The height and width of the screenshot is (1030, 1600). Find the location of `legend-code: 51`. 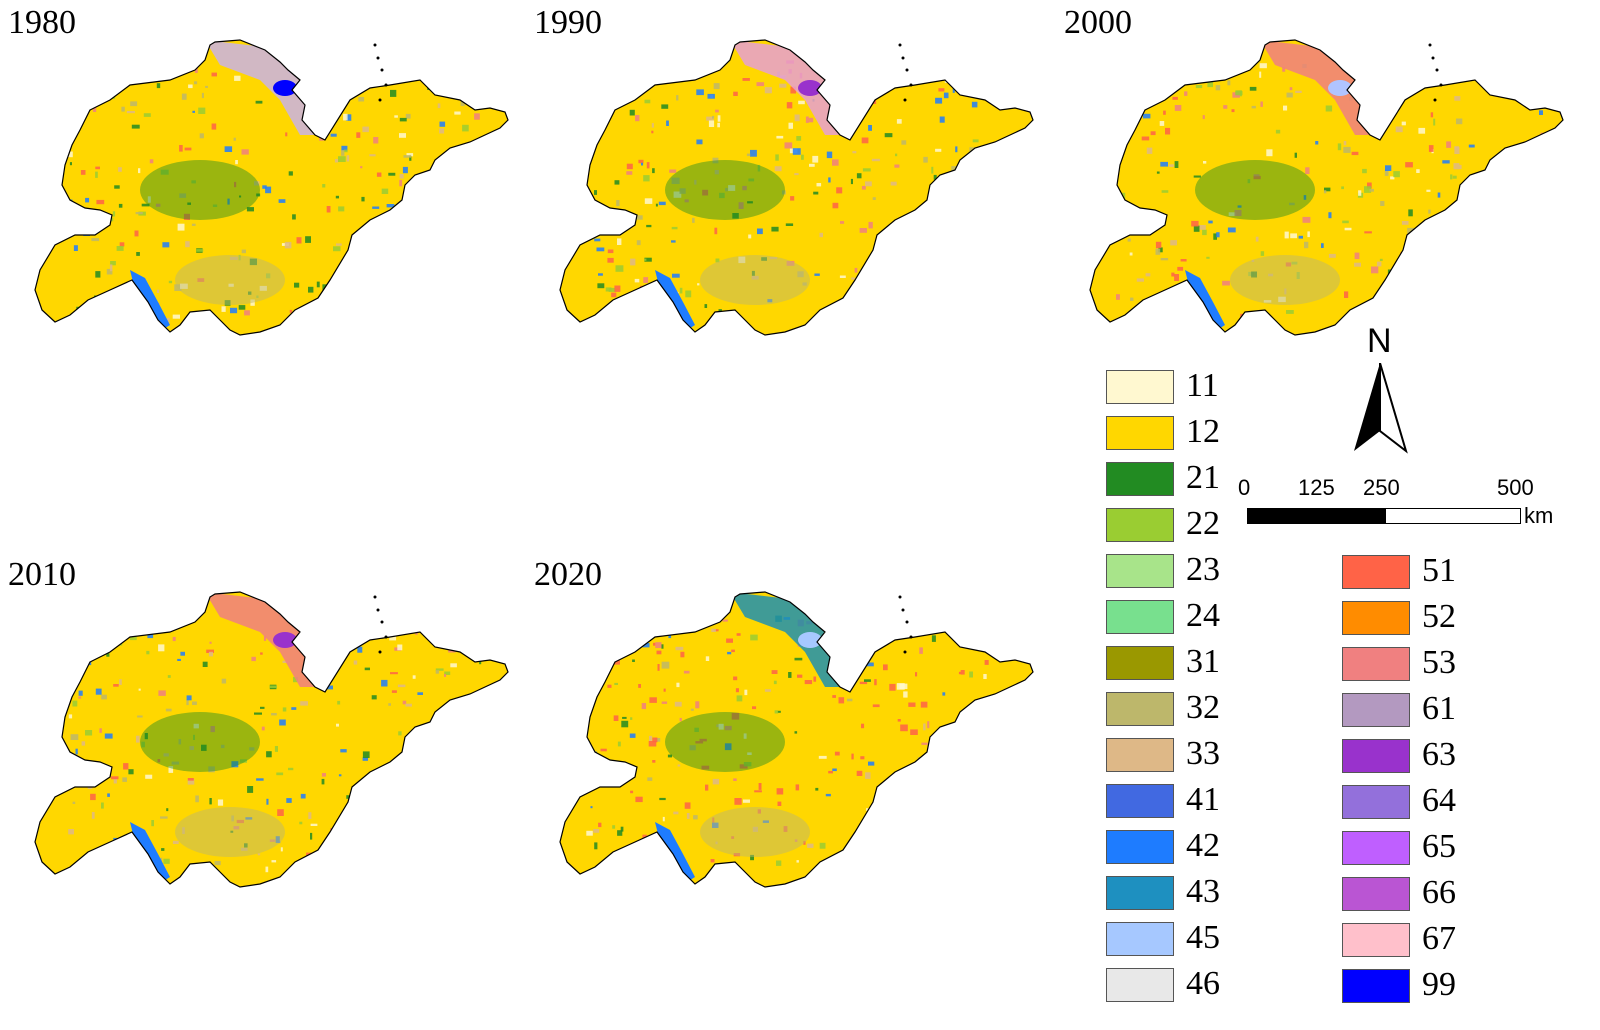

legend-code: 51 is located at coordinates (1439, 570).